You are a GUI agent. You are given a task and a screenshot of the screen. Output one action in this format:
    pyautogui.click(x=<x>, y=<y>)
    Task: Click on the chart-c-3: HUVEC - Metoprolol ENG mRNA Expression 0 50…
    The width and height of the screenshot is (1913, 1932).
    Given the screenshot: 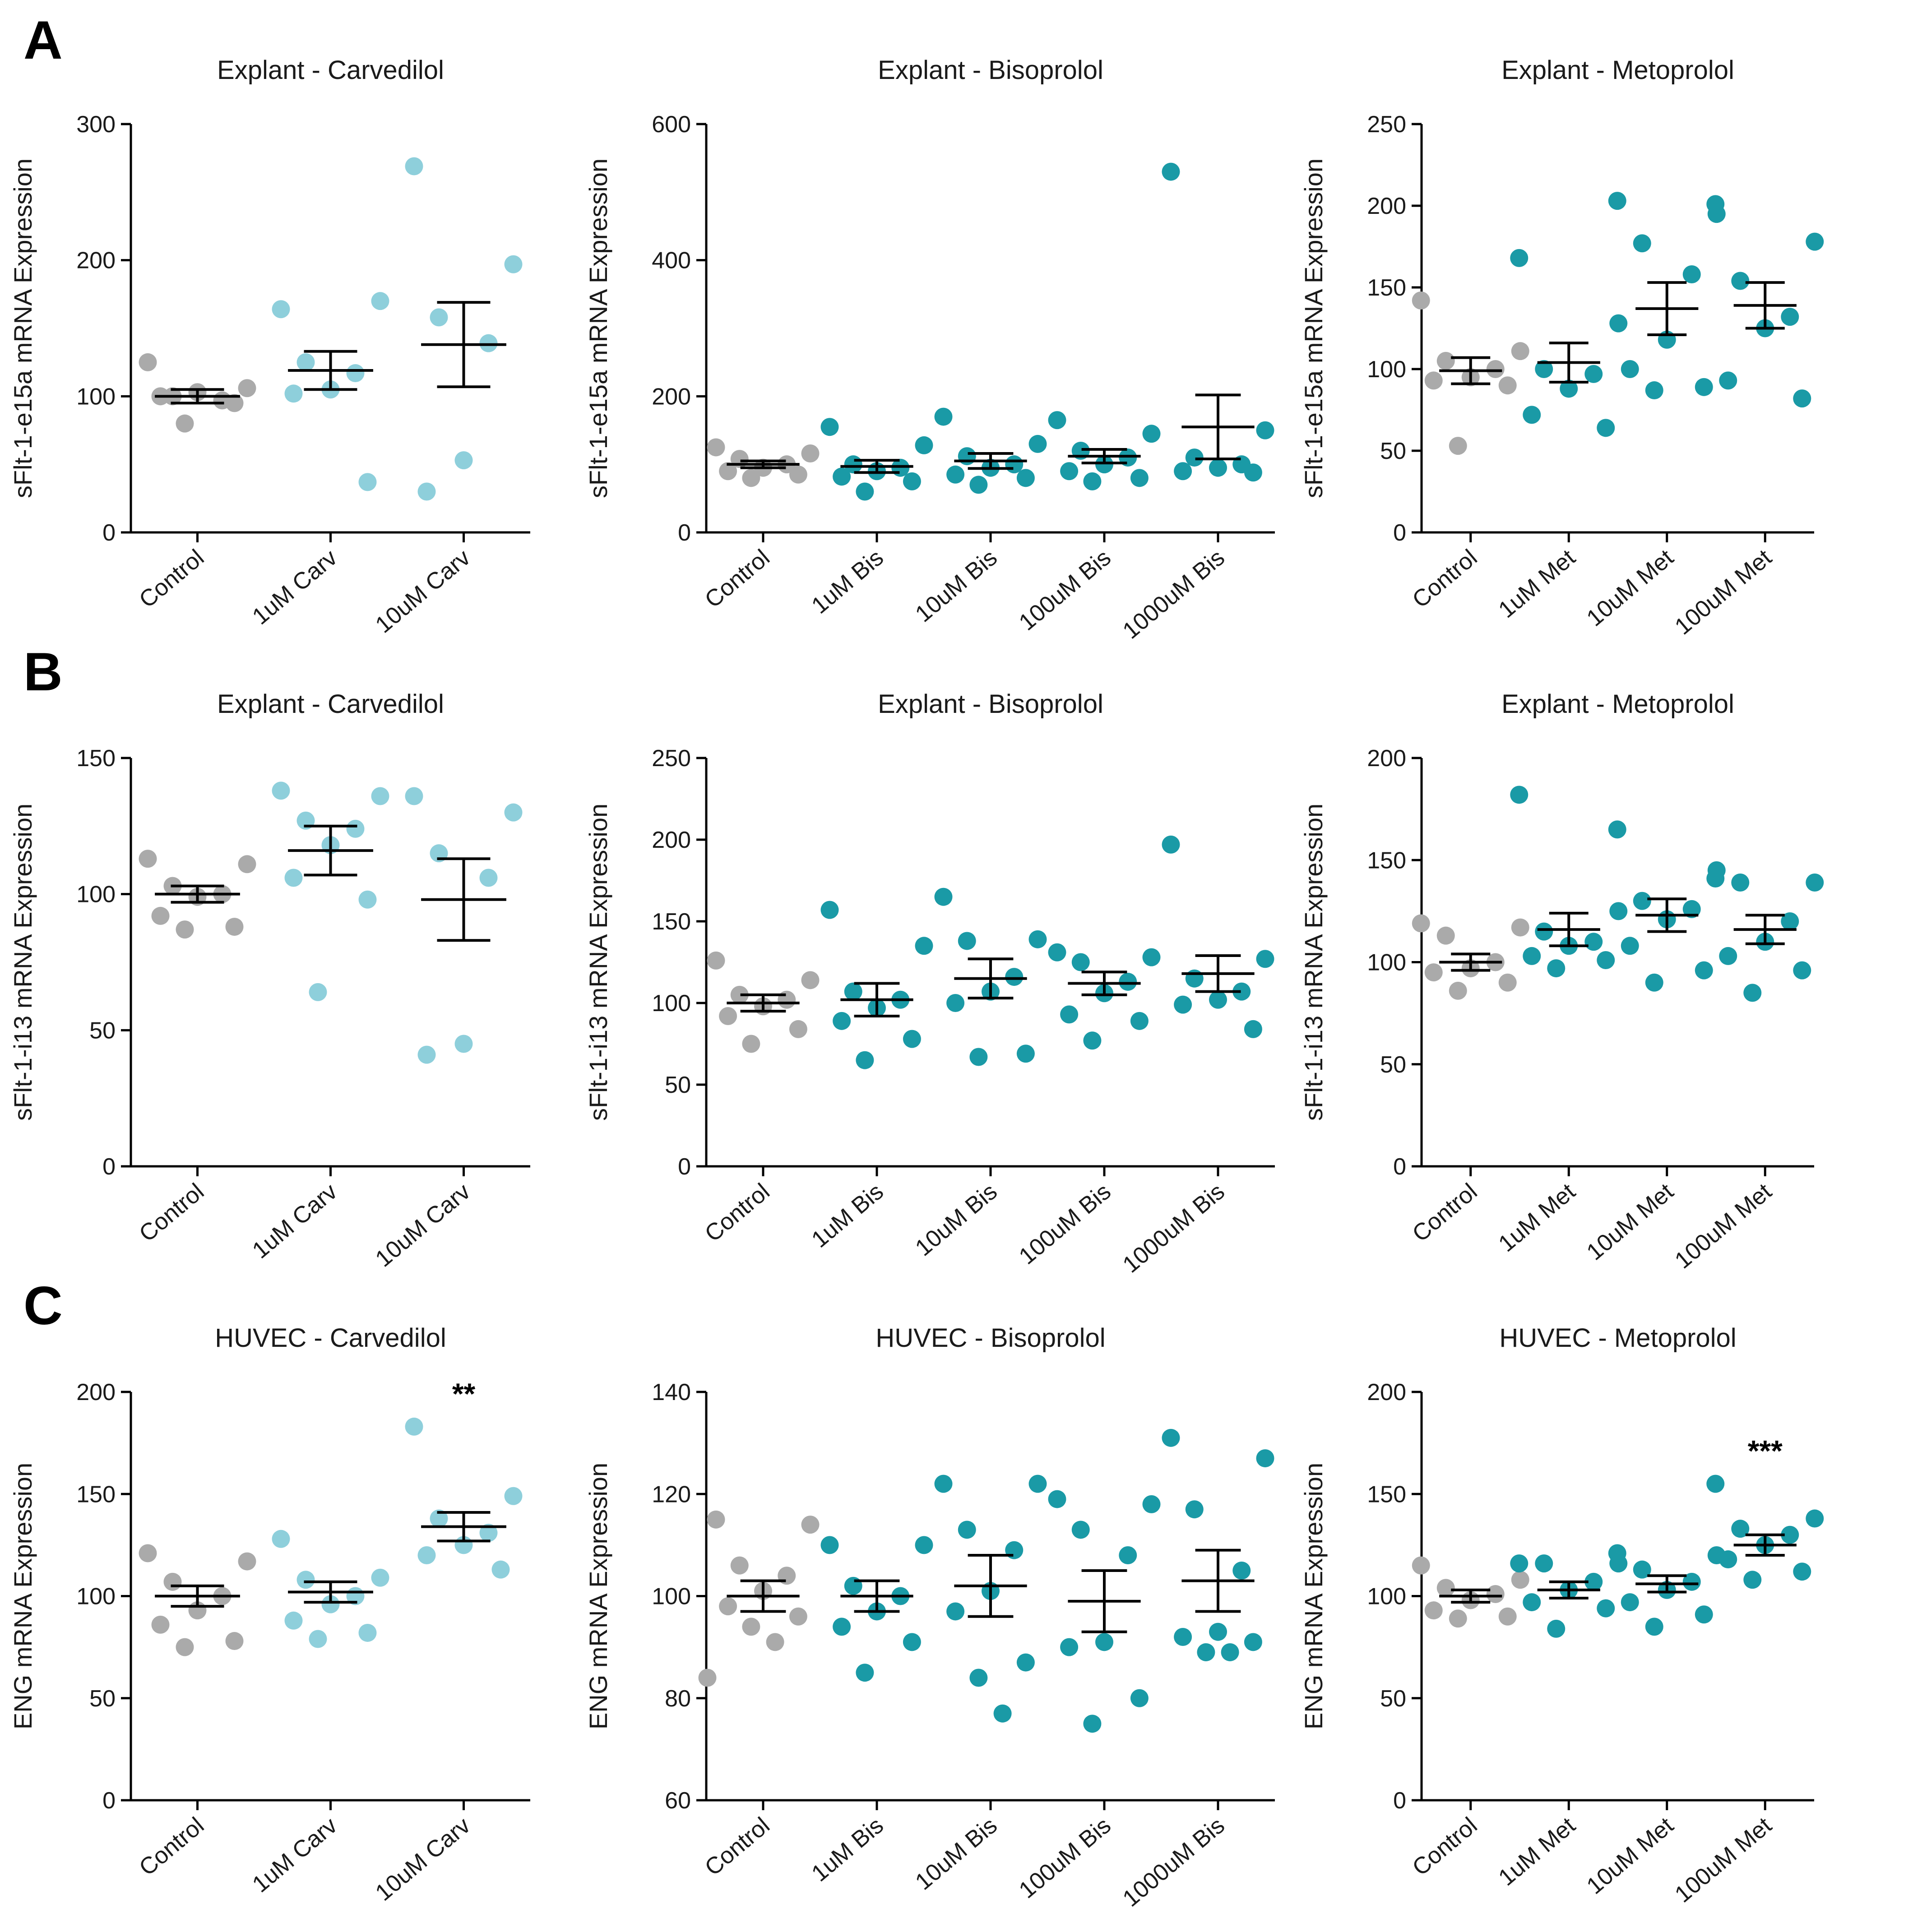 What is the action you would take?
    pyautogui.click(x=1561, y=1615)
    